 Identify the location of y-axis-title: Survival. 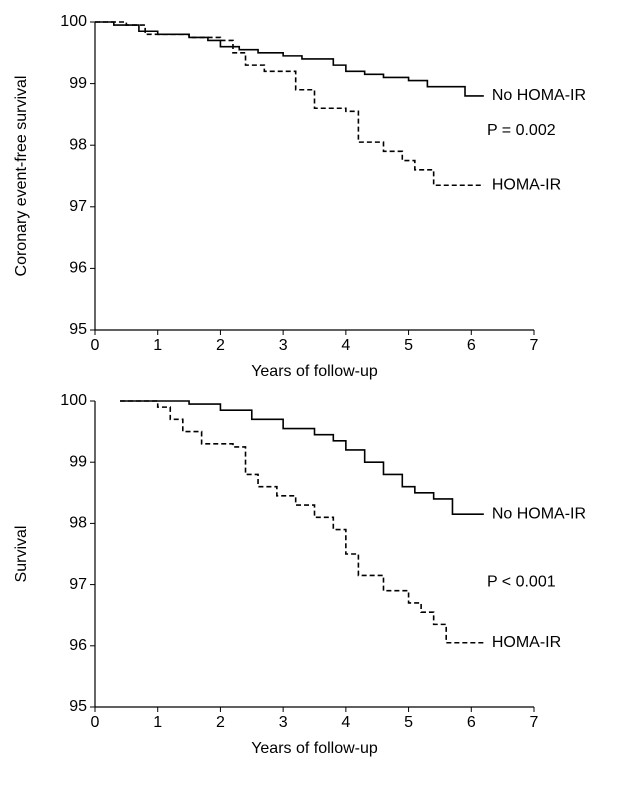
(21, 554).